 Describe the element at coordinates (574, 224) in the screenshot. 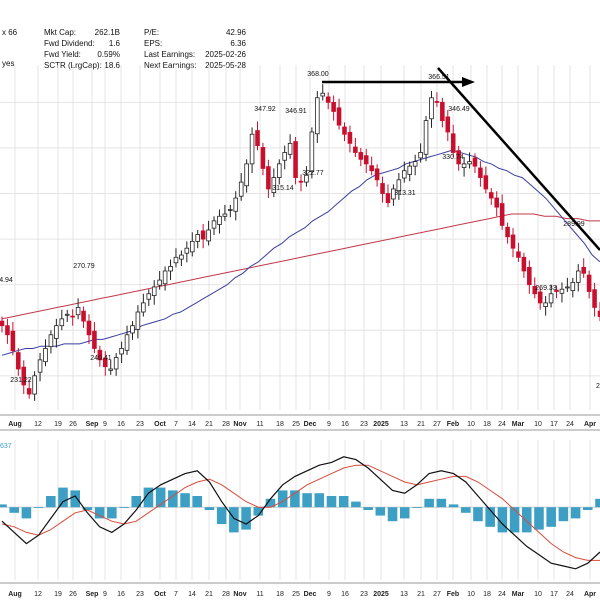

I see `price-annotation: 289.99` at that location.